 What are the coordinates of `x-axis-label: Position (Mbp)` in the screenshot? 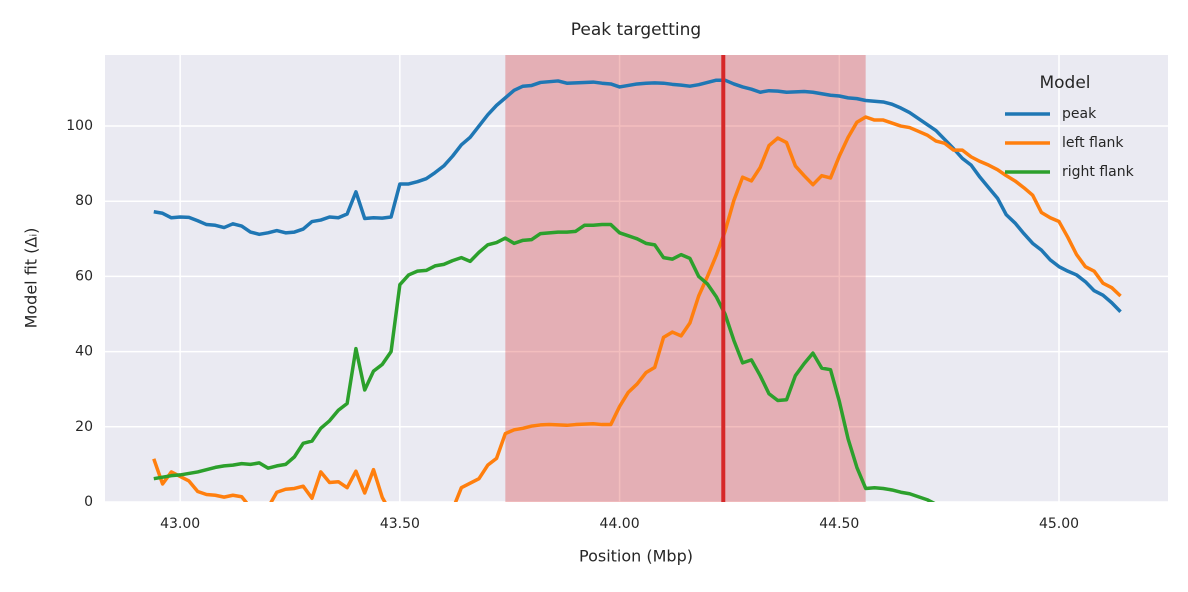 It's located at (636, 556).